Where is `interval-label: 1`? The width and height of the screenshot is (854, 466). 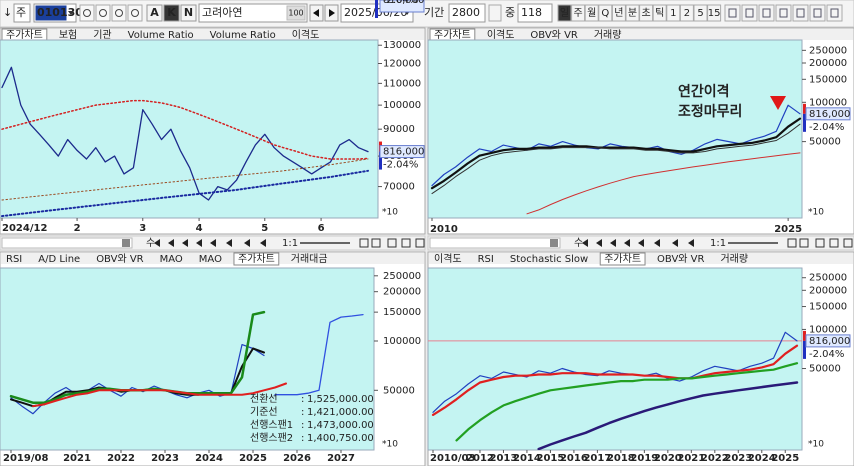 interval-label: 1 is located at coordinates (673, 13).